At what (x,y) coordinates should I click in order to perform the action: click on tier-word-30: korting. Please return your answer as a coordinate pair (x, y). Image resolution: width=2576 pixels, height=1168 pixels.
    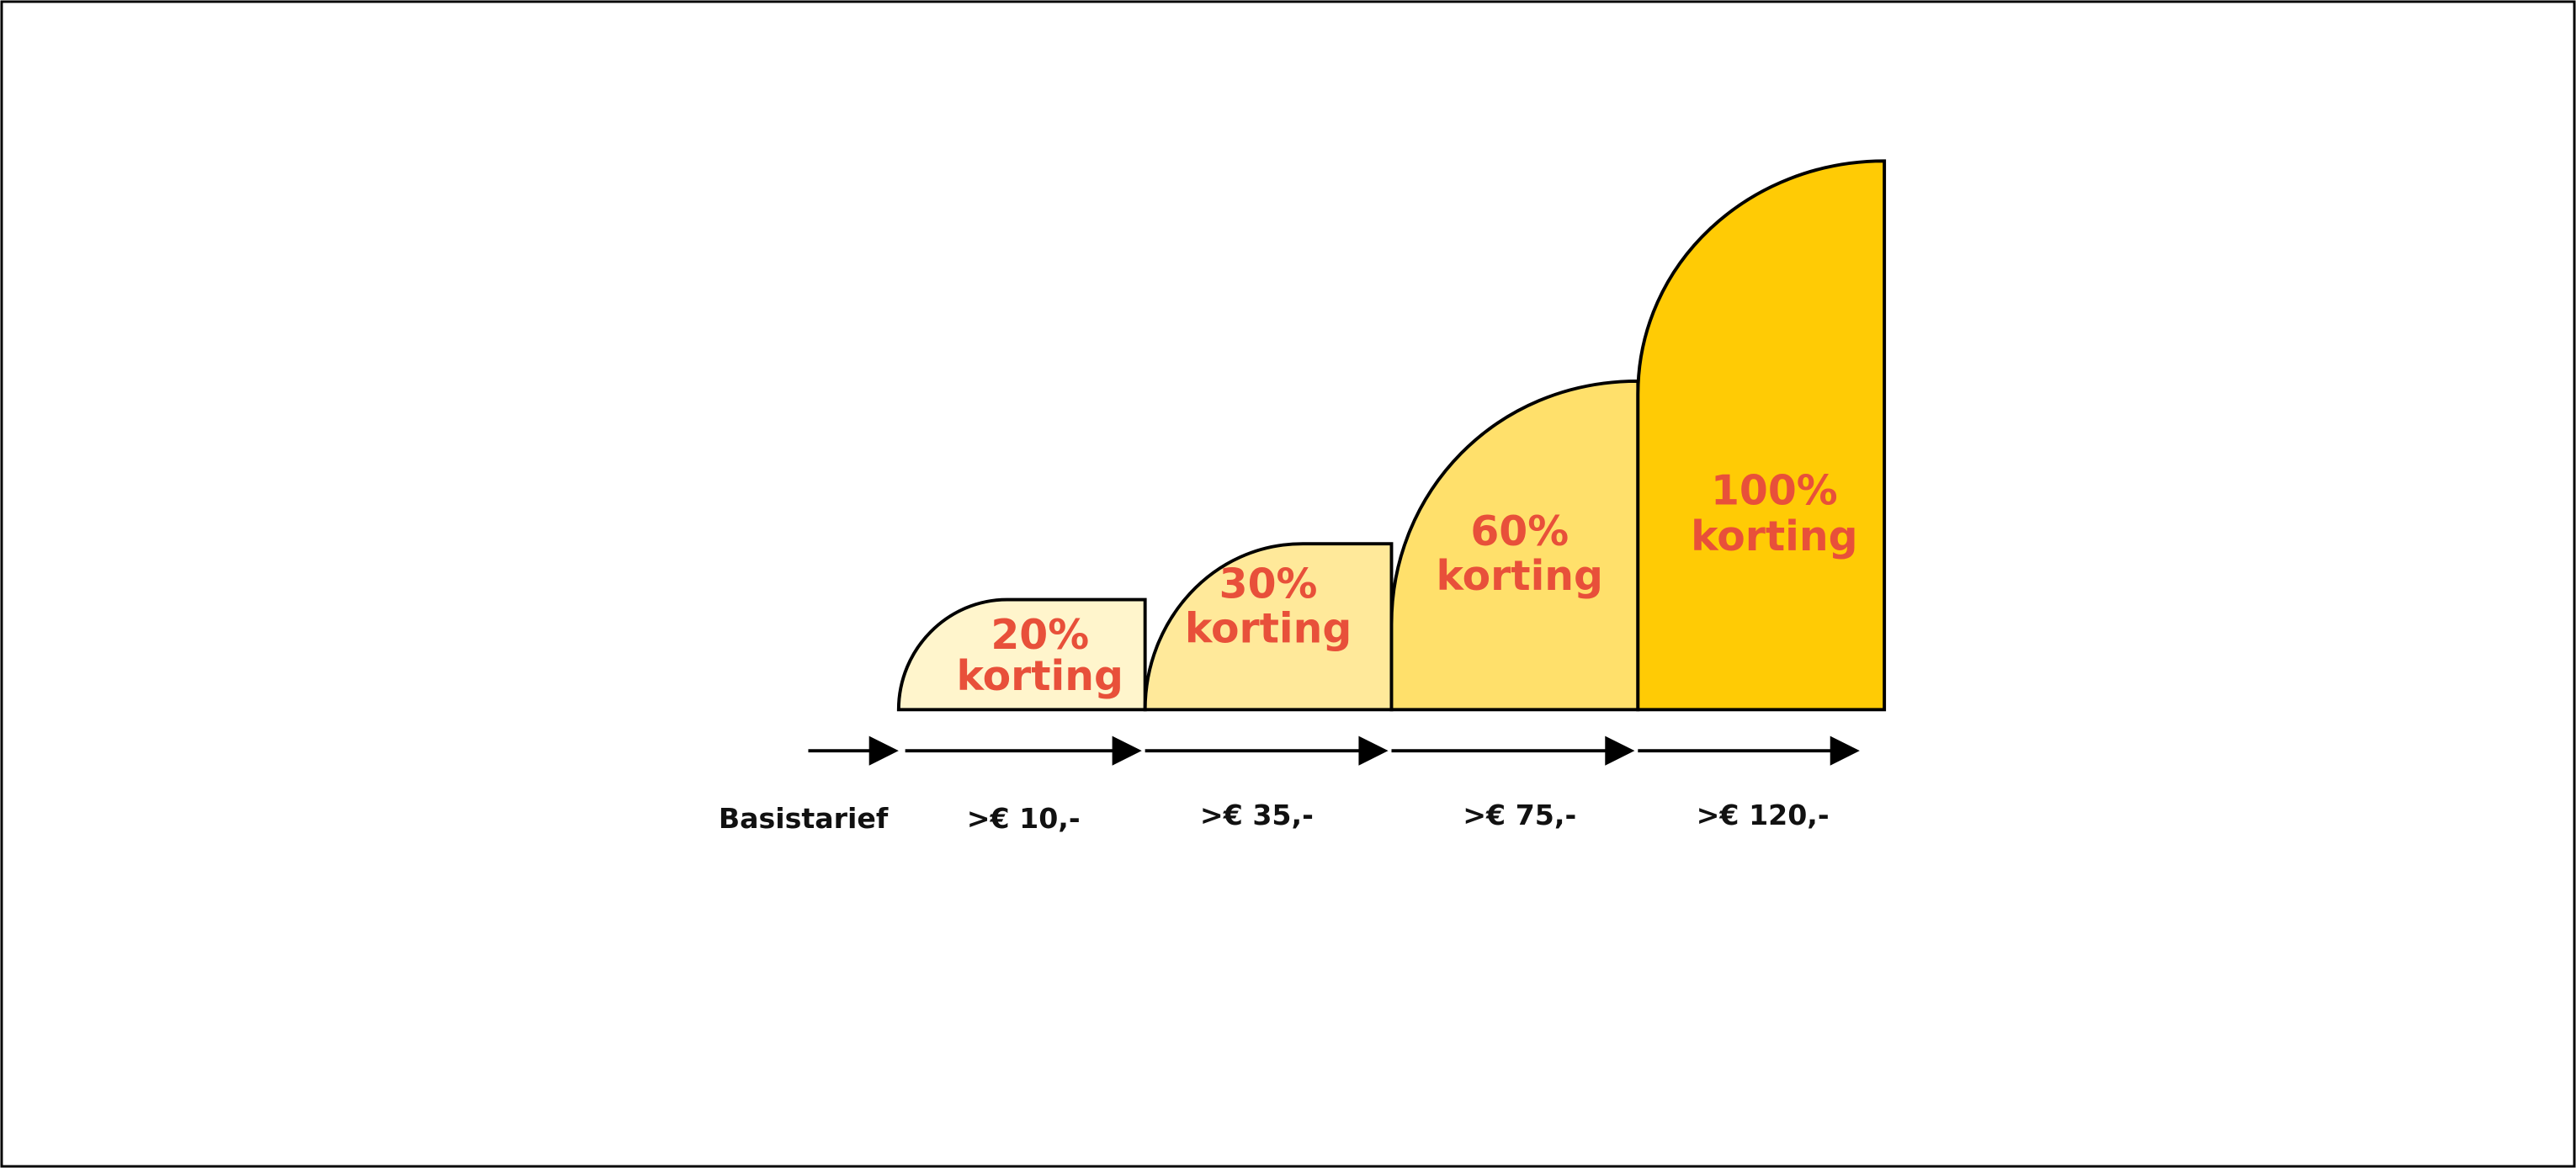
    Looking at the image, I should click on (1268, 628).